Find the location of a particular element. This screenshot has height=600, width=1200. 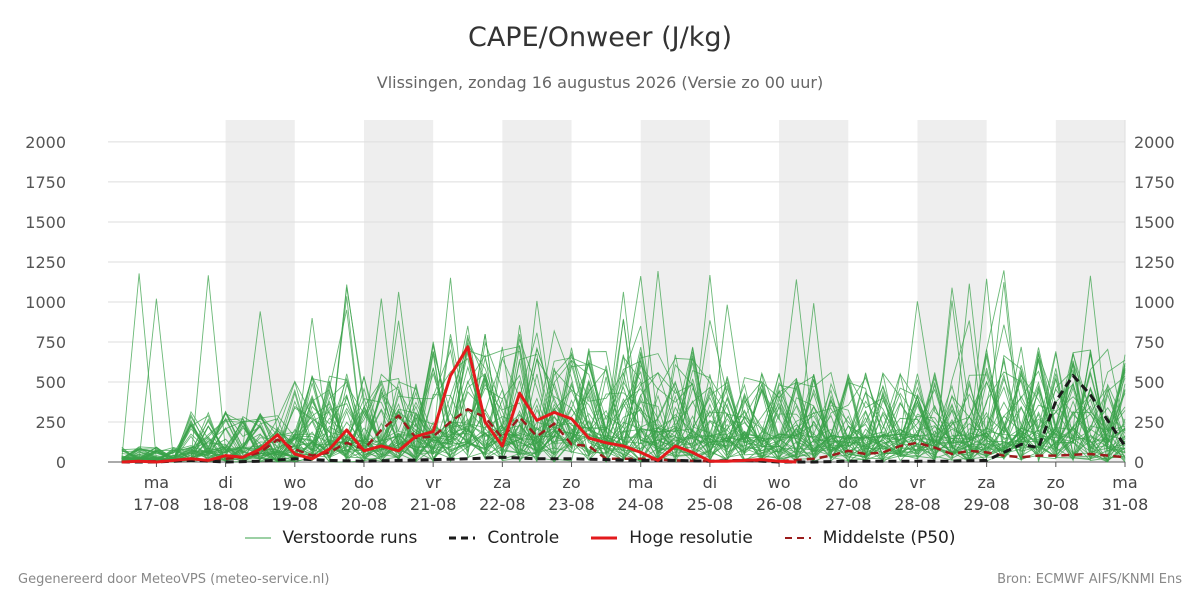

x-tick-date: 31-08 is located at coordinates (1125, 504).